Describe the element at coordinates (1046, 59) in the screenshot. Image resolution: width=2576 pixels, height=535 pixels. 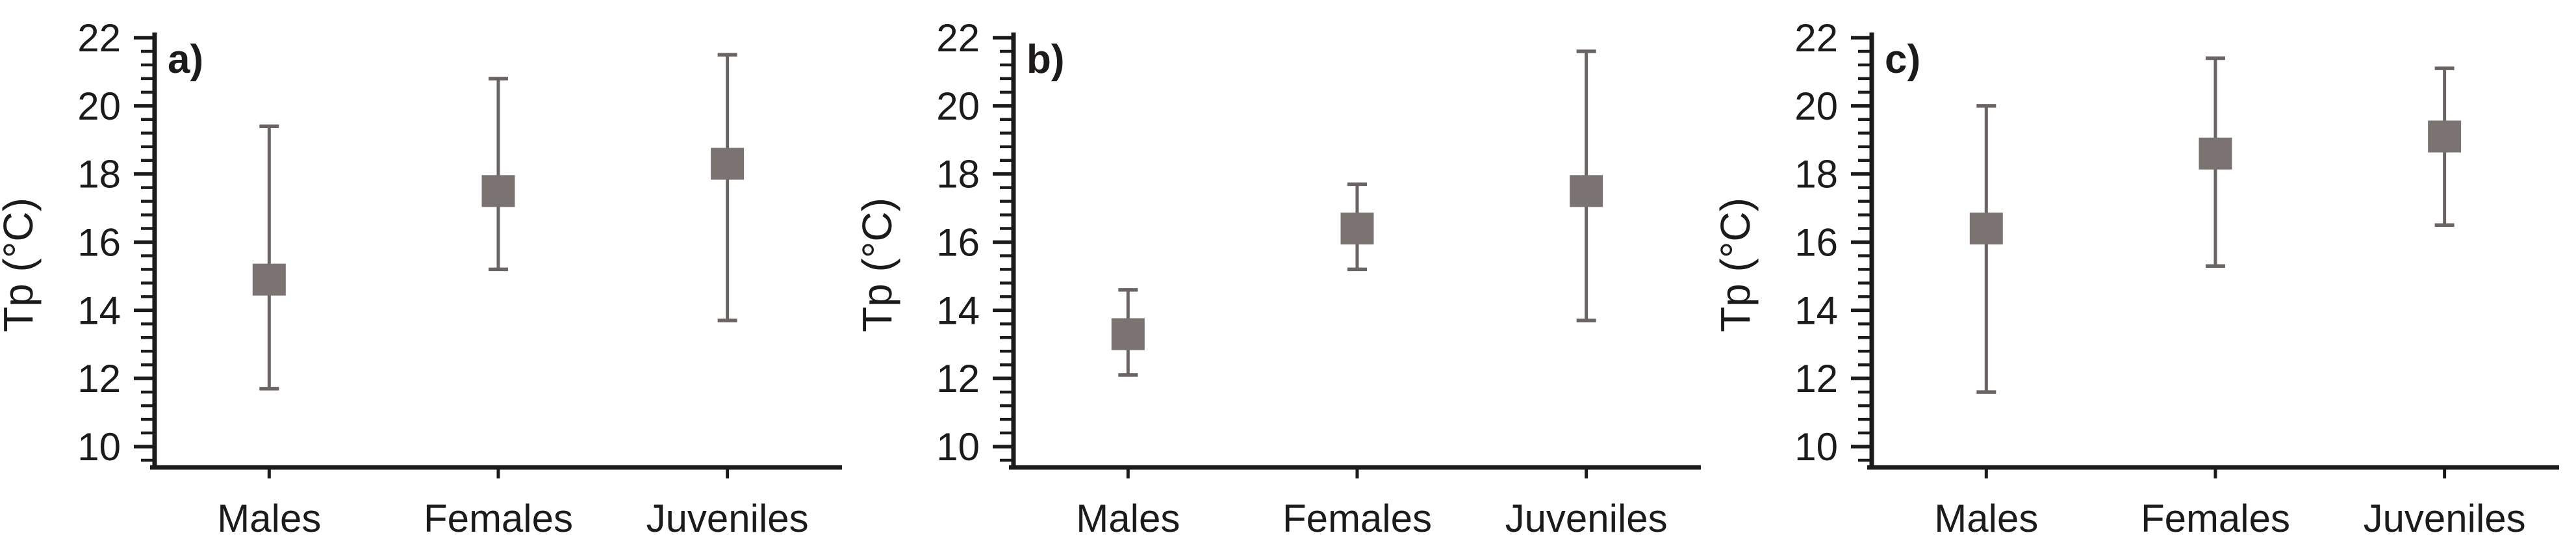
I see `panel-letter: b)` at that location.